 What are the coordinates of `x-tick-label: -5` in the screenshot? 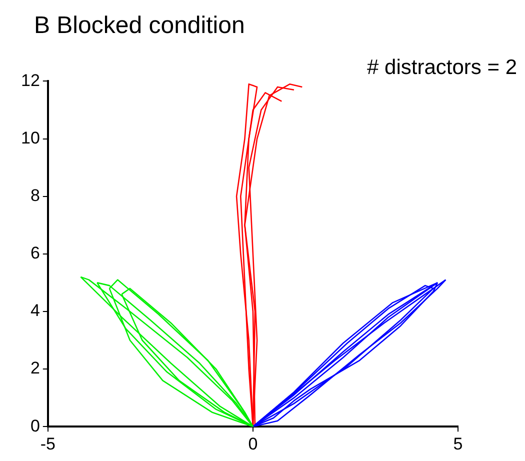 It's located at (48, 444).